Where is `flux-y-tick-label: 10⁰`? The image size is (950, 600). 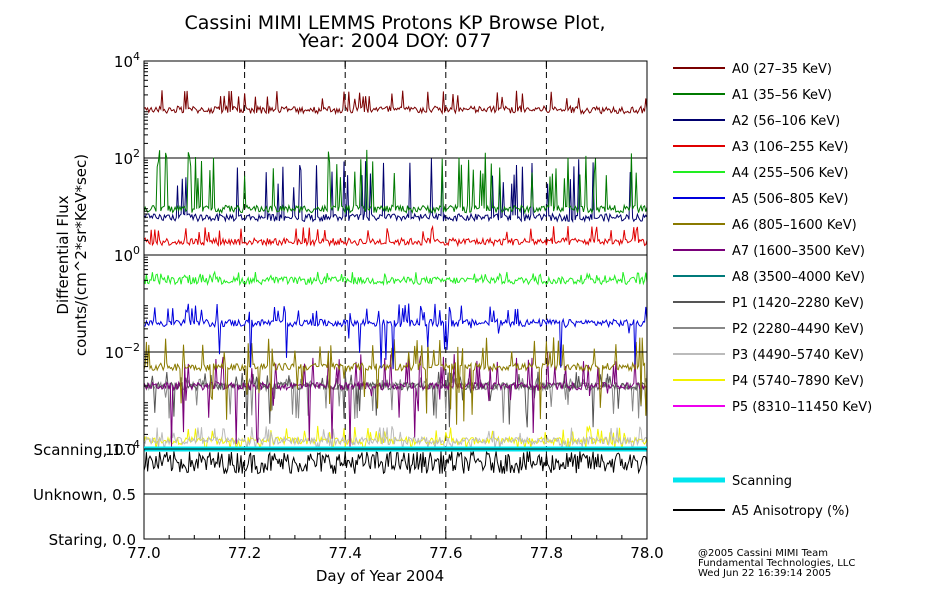
flux-y-tick-label: 10⁰ is located at coordinates (127, 254).